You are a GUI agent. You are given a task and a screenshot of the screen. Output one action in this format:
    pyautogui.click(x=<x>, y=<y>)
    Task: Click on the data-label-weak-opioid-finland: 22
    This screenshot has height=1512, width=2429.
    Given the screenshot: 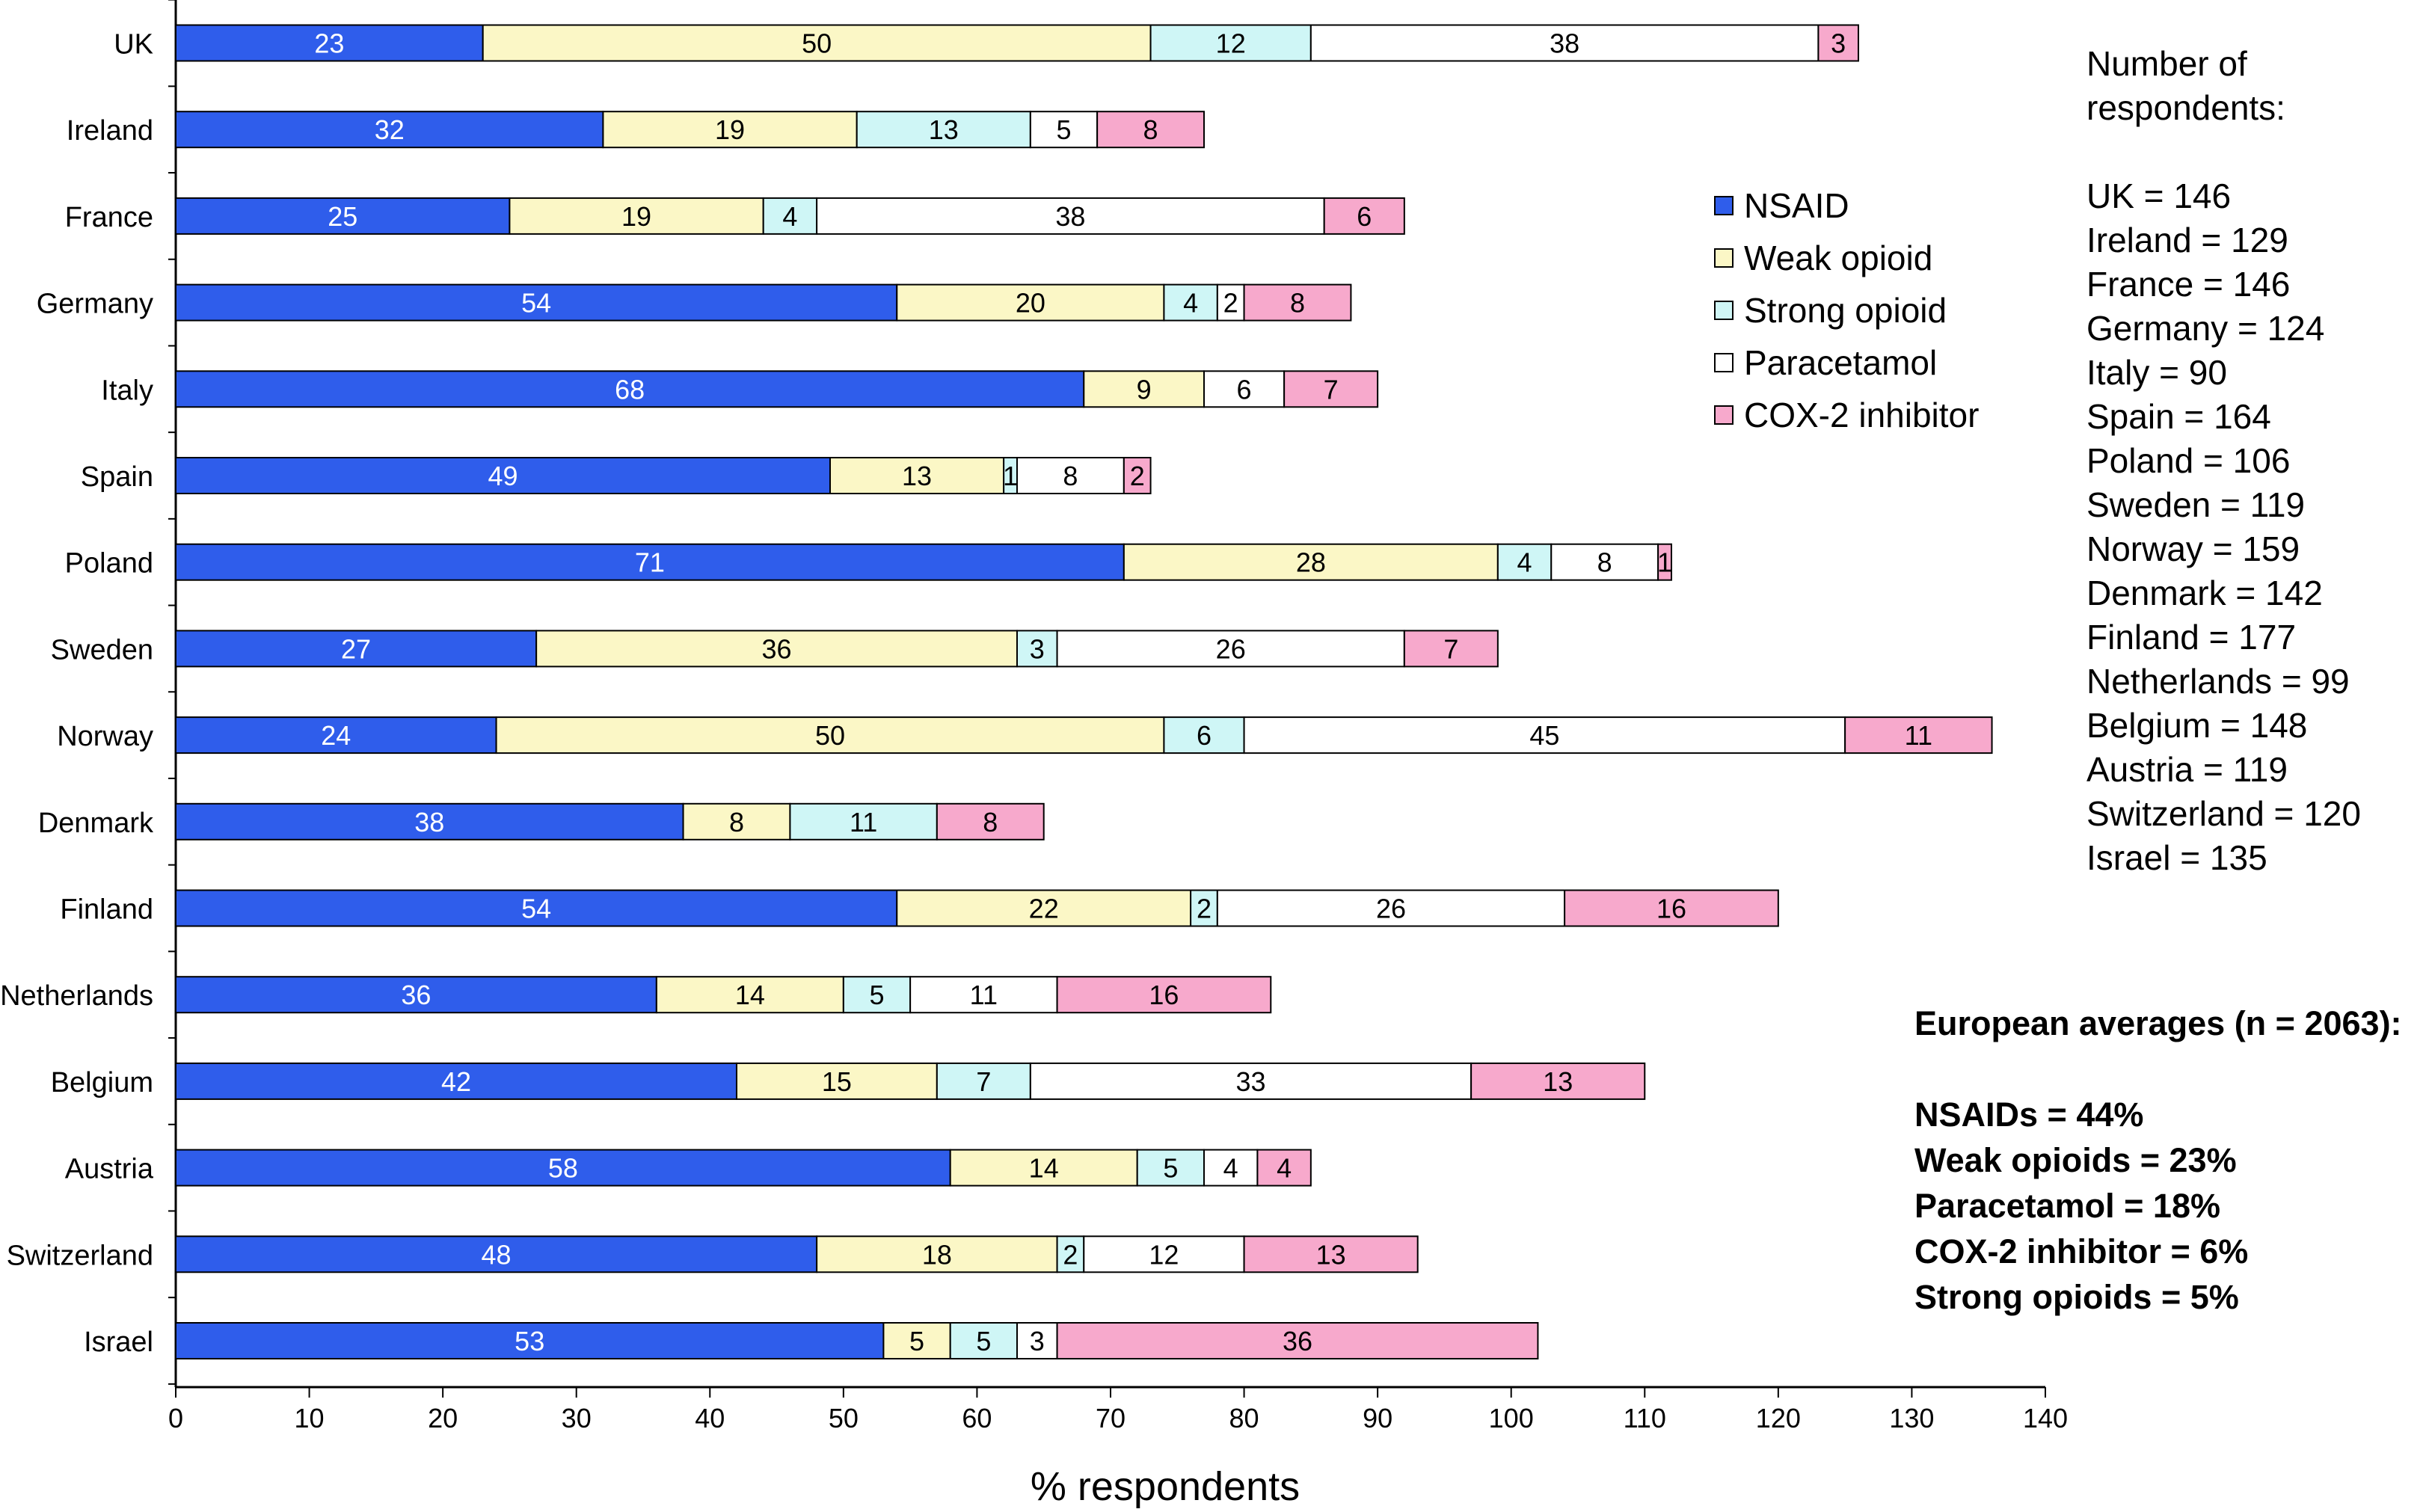 What is the action you would take?
    pyautogui.click(x=1044, y=909)
    